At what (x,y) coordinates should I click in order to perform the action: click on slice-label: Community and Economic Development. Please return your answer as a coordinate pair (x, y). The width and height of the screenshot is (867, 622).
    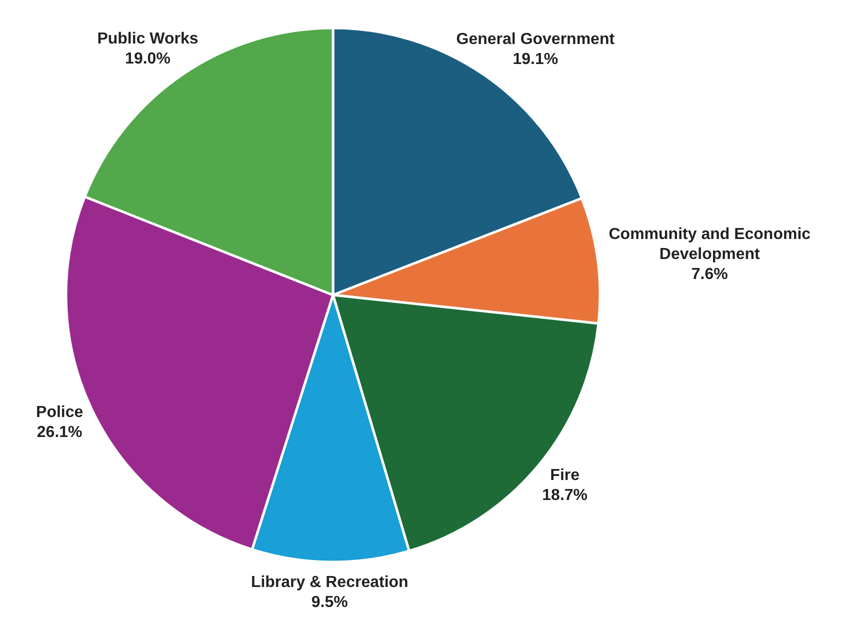
    Looking at the image, I should click on (709, 245).